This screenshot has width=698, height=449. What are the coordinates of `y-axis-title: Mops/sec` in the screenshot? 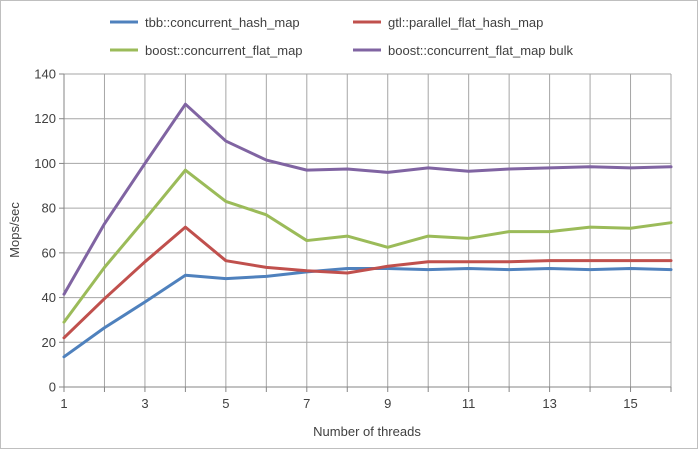 It's located at (14, 230).